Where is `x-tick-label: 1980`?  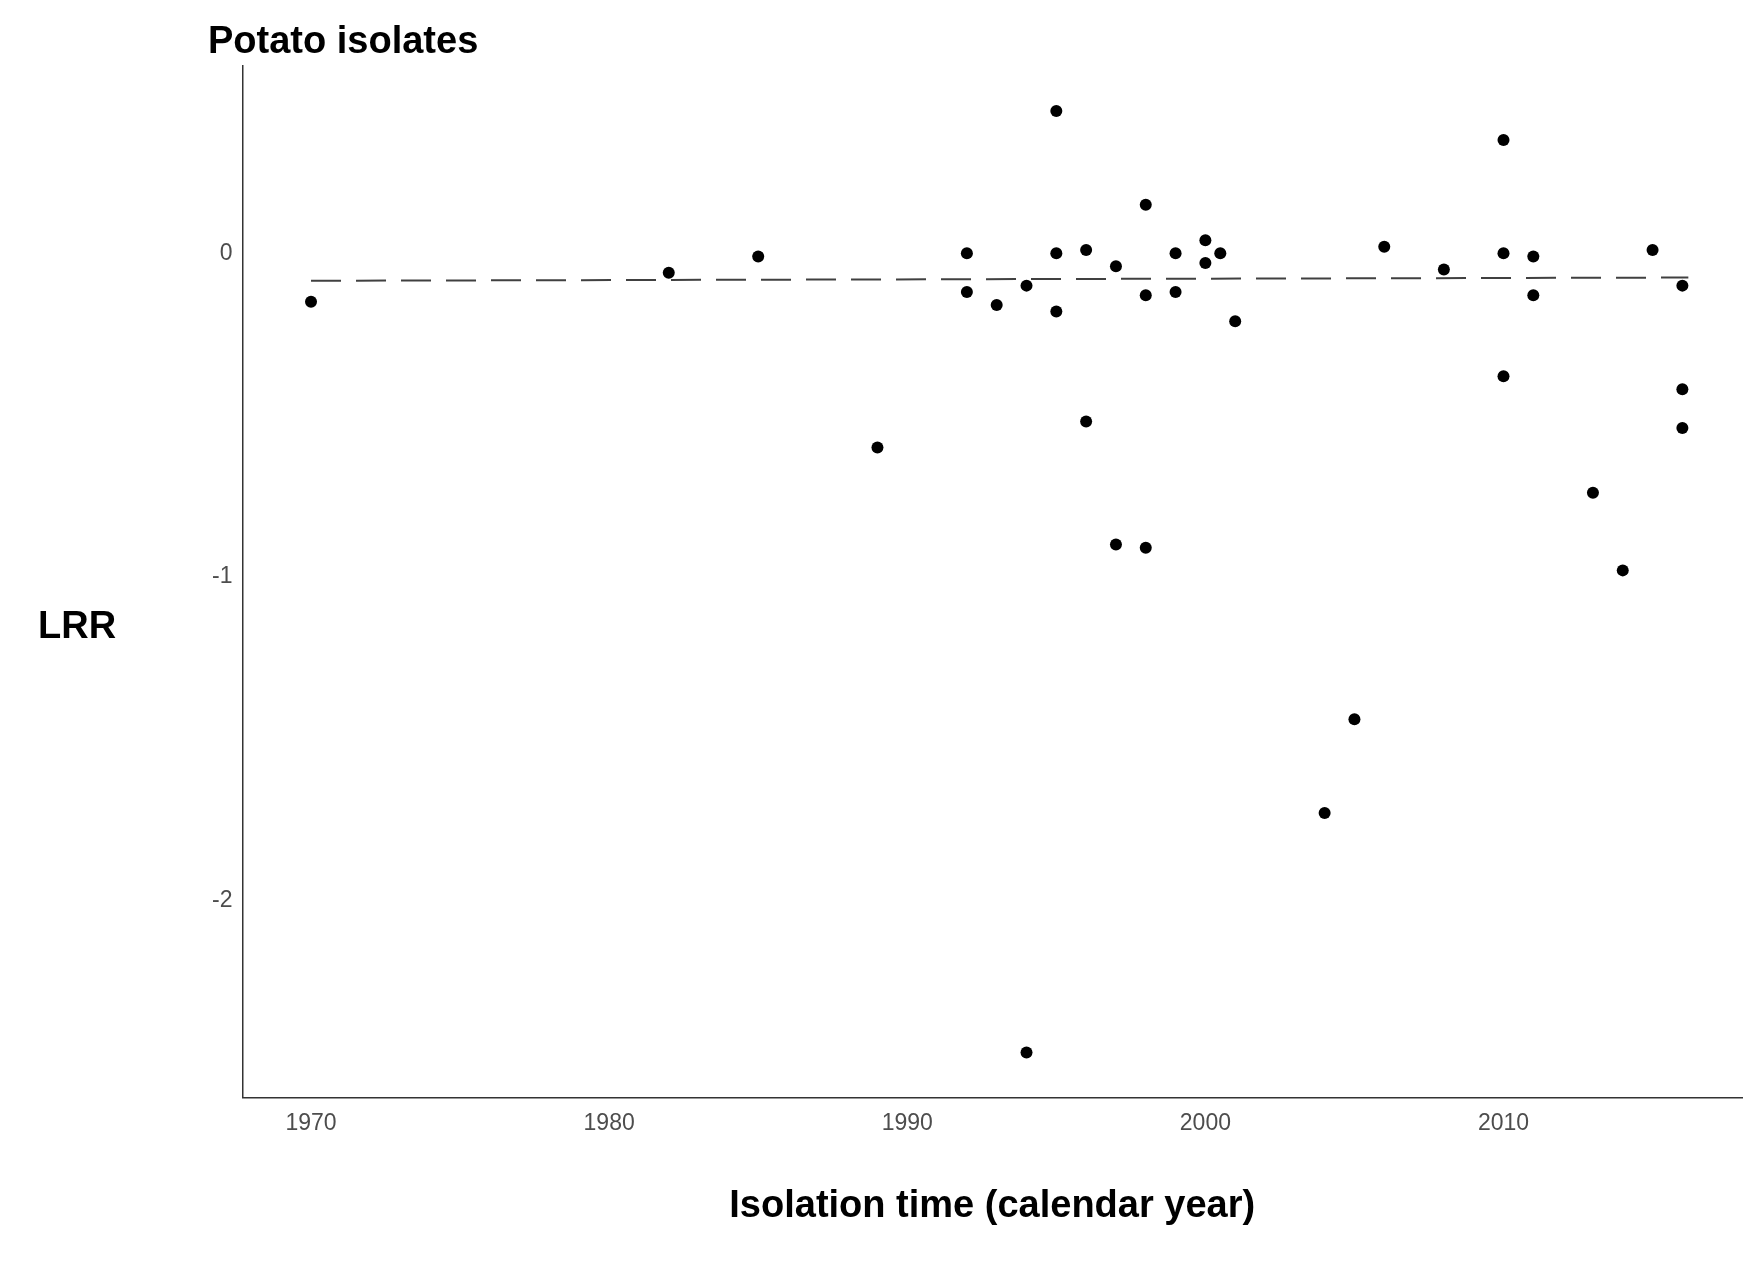 x-tick-label: 1980 is located at coordinates (609, 1121).